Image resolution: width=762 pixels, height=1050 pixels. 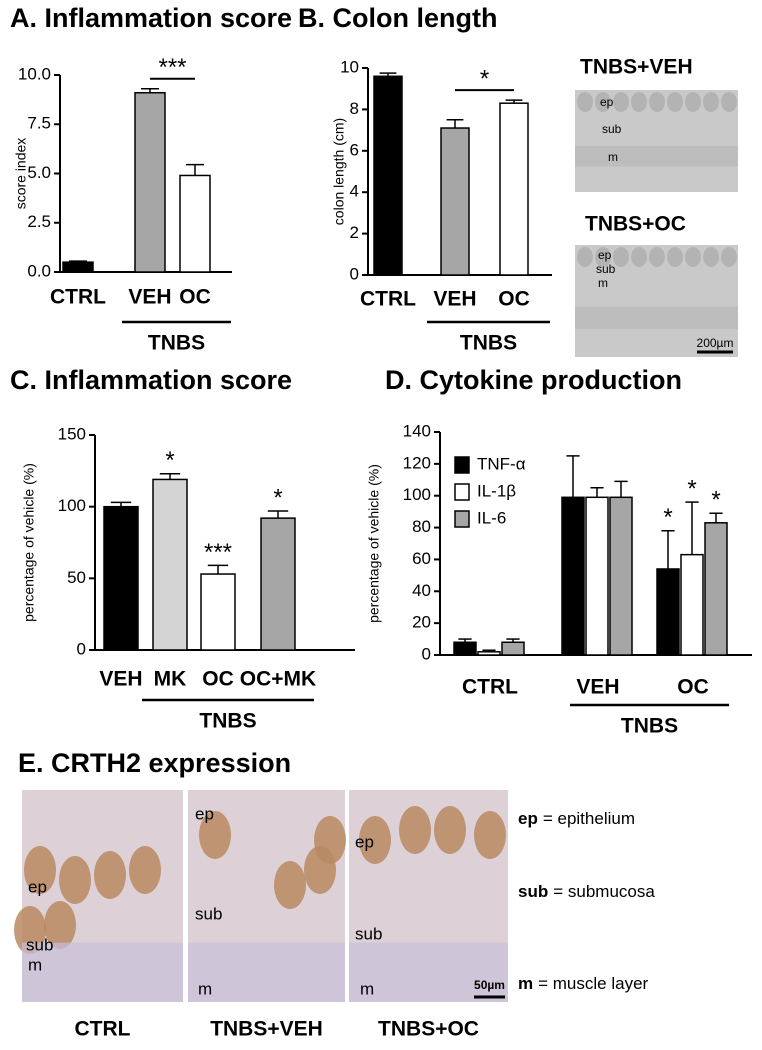 What do you see at coordinates (635, 224) in the screenshot?
I see `micrograph-label: TNBS+OC` at bounding box center [635, 224].